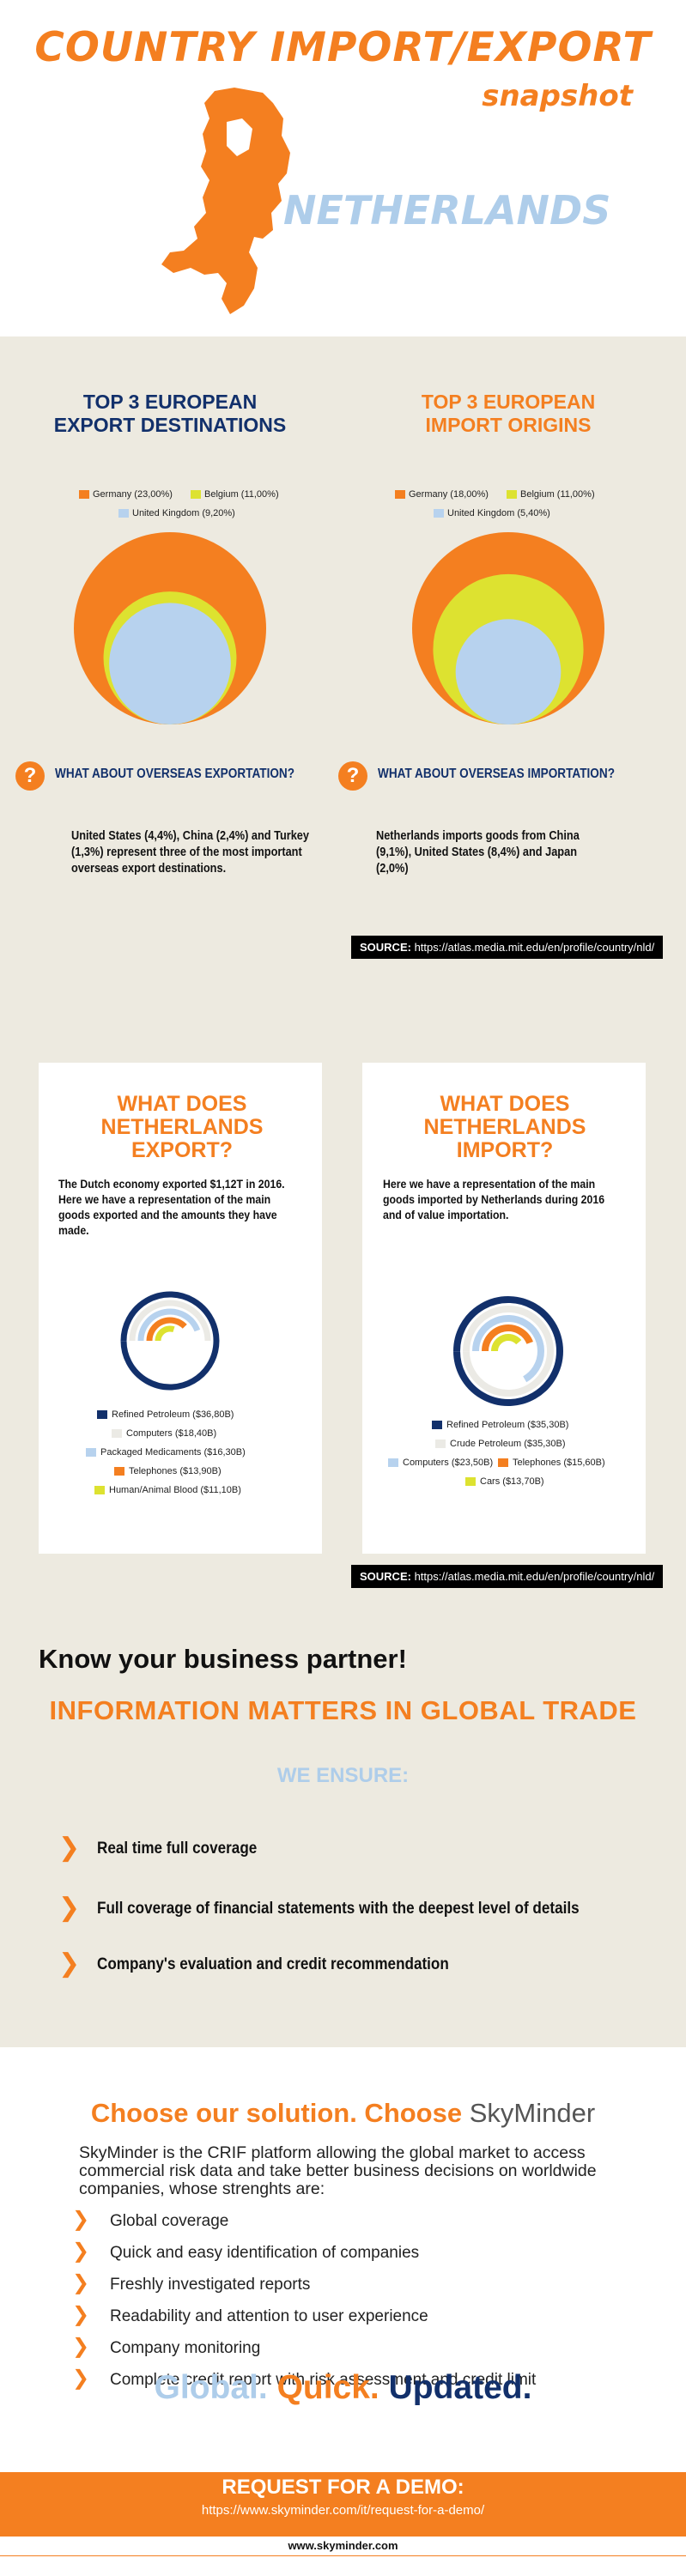  Describe the element at coordinates (460, 2387) in the screenshot. I see `slogan-updated: Updated.` at that location.